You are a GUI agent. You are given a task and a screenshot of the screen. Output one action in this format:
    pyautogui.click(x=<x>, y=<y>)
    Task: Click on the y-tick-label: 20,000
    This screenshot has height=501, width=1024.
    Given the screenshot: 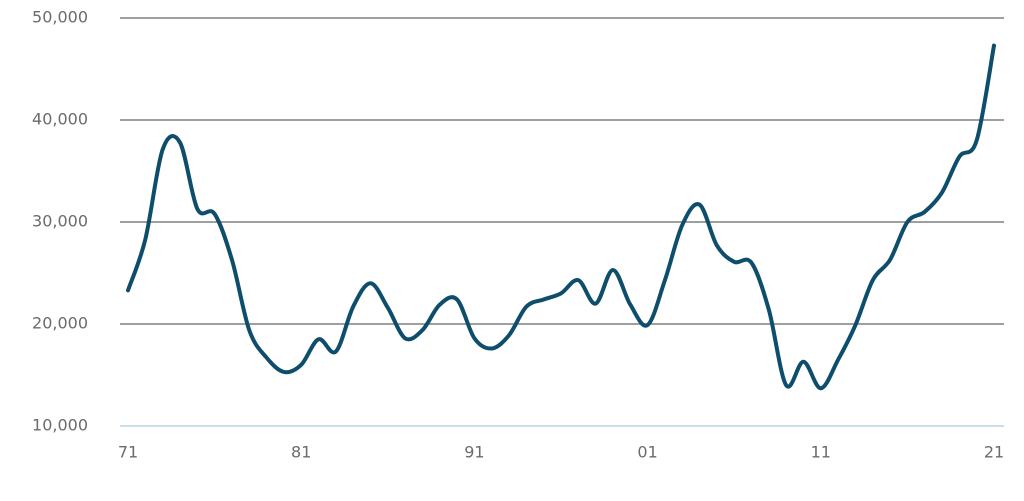 What is the action you would take?
    pyautogui.click(x=60, y=323)
    